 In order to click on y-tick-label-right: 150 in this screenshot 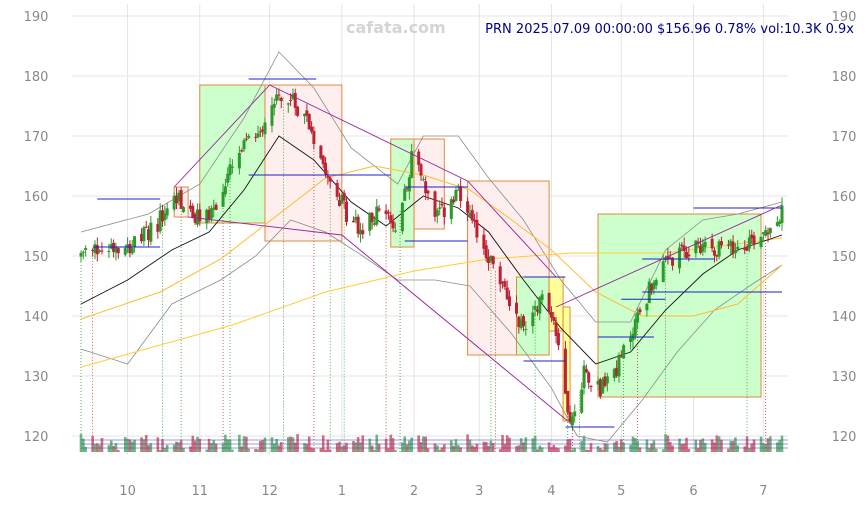, I will do `click(844, 257)`.